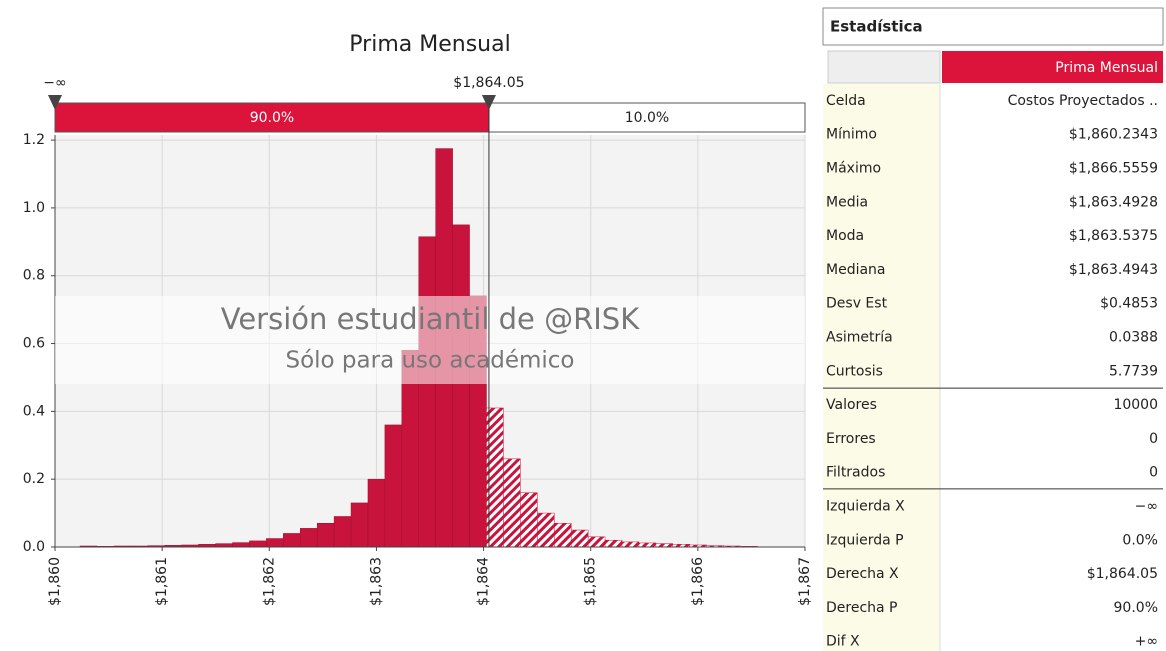 The height and width of the screenshot is (651, 1166). What do you see at coordinates (34, 208) in the screenshot?
I see `y-tick-label: 1.0` at bounding box center [34, 208].